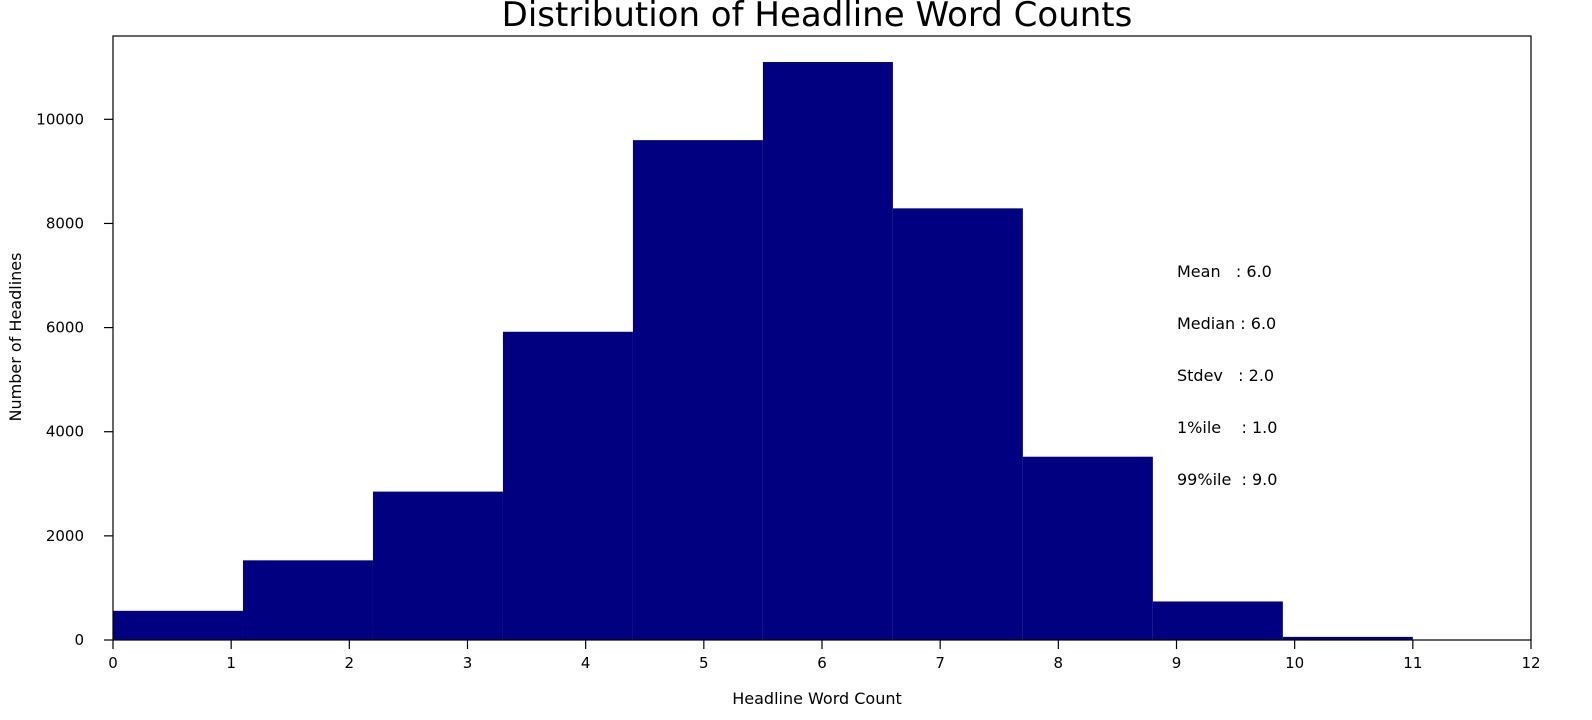 The image size is (1592, 720). What do you see at coordinates (65, 223) in the screenshot?
I see `y-tick-label: 8000` at bounding box center [65, 223].